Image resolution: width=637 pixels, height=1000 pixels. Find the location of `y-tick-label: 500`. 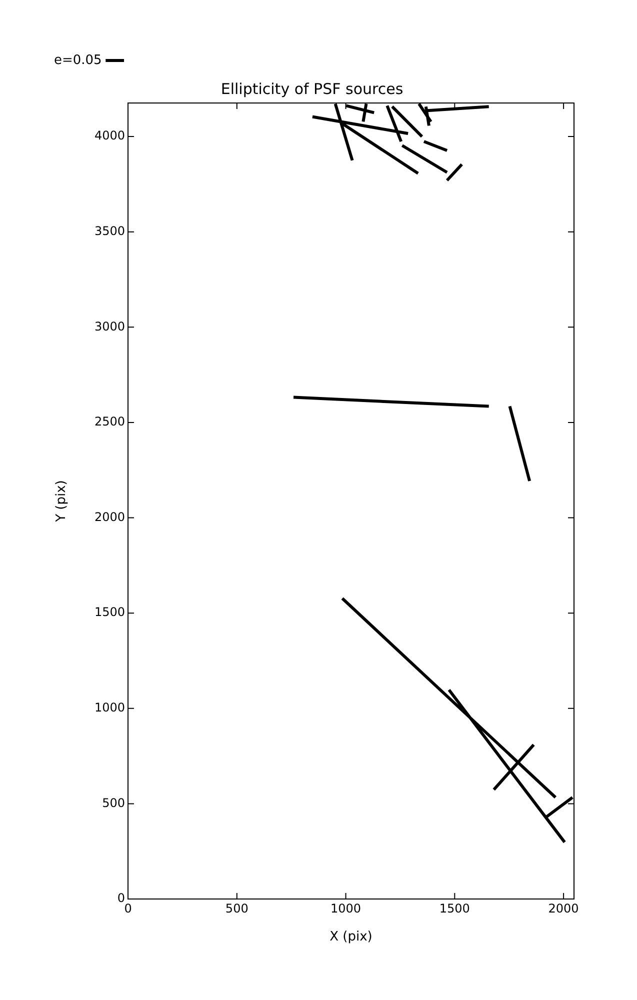

y-tick-label: 500 is located at coordinates (113, 803).